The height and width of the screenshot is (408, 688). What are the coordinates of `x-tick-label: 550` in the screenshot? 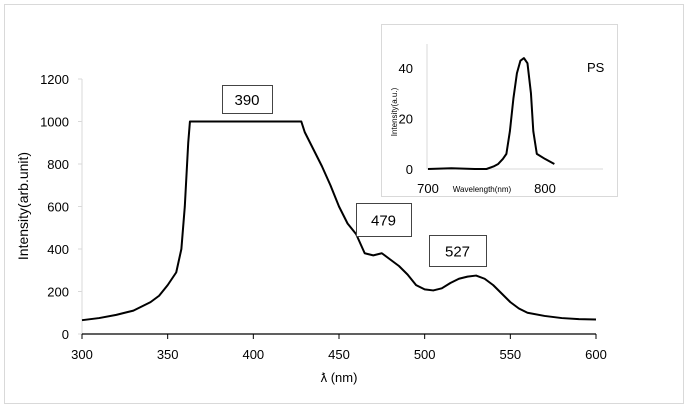 It's located at (510, 354).